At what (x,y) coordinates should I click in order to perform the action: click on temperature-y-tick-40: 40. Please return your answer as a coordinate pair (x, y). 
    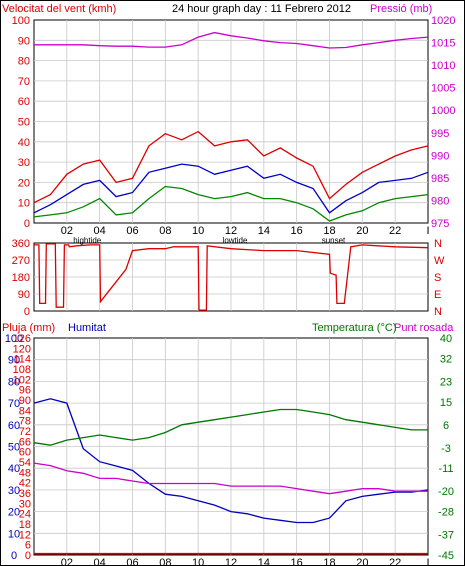
    Looking at the image, I should click on (446, 339).